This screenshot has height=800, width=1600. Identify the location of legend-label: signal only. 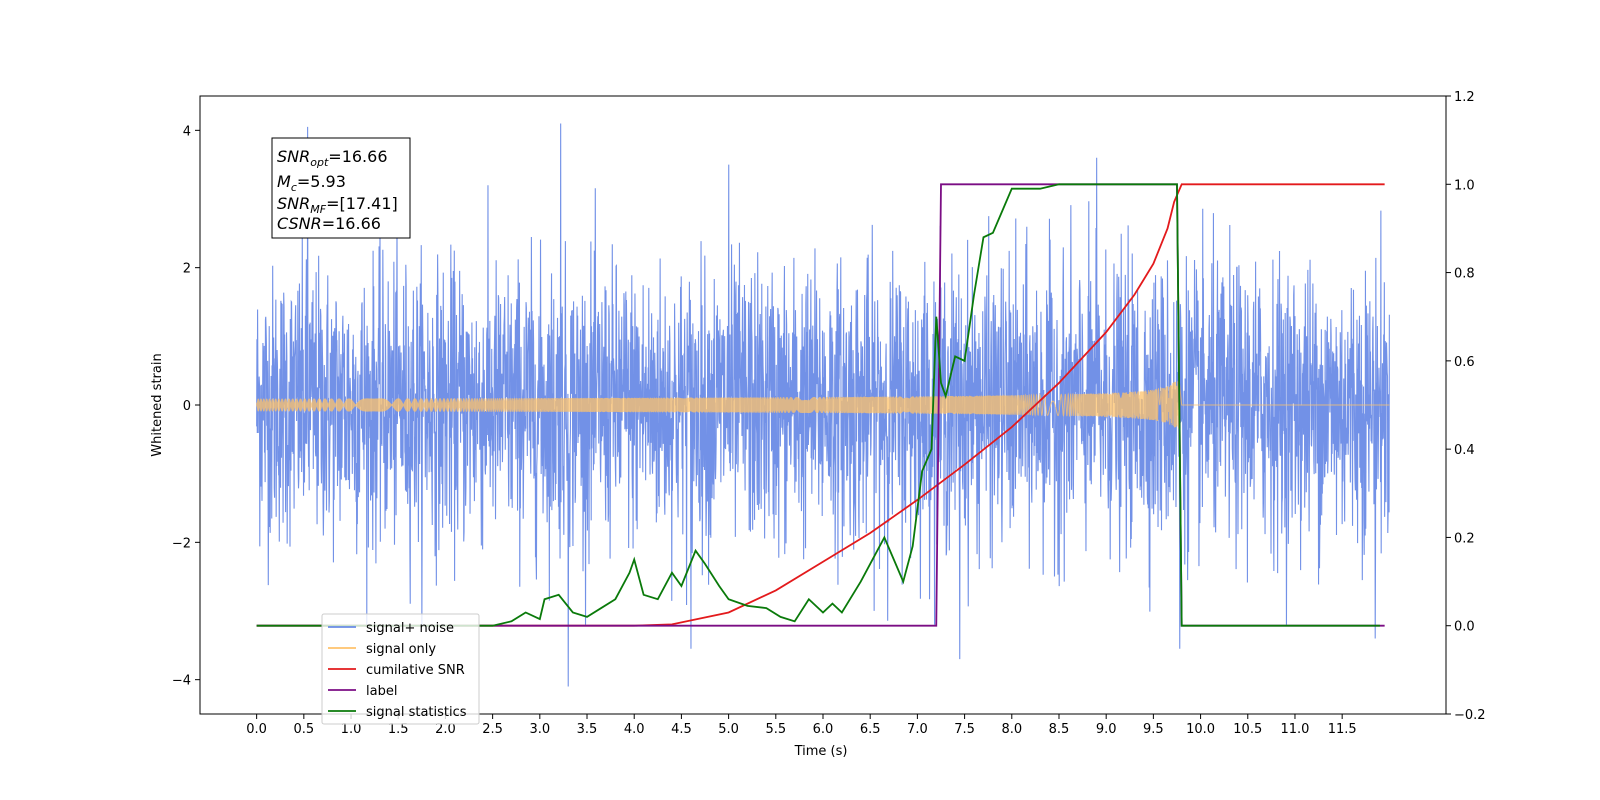
(401, 649).